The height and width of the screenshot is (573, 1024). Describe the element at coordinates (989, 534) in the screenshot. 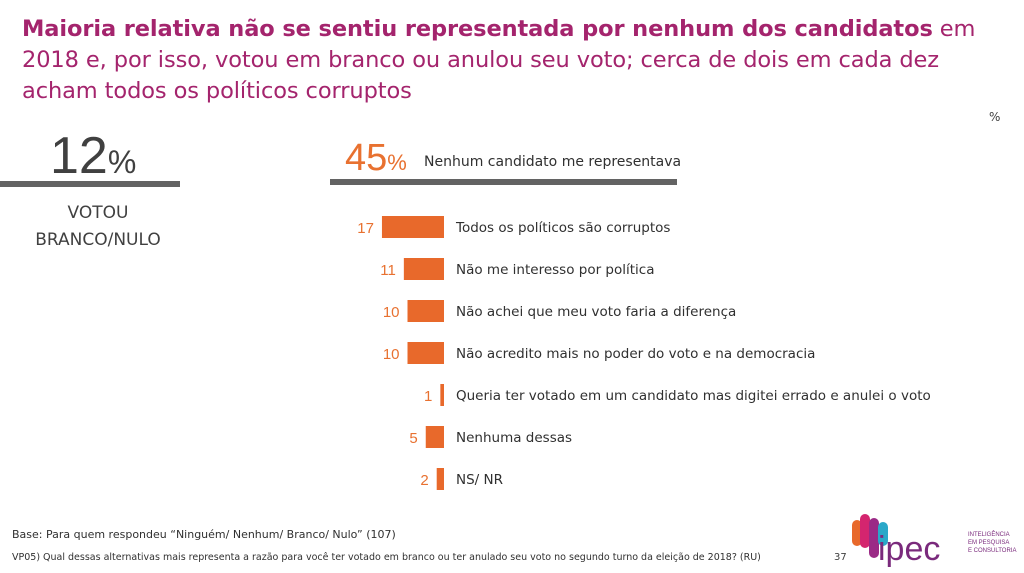

I see `logo-tagline-1: INTELIGÊNCIA` at that location.